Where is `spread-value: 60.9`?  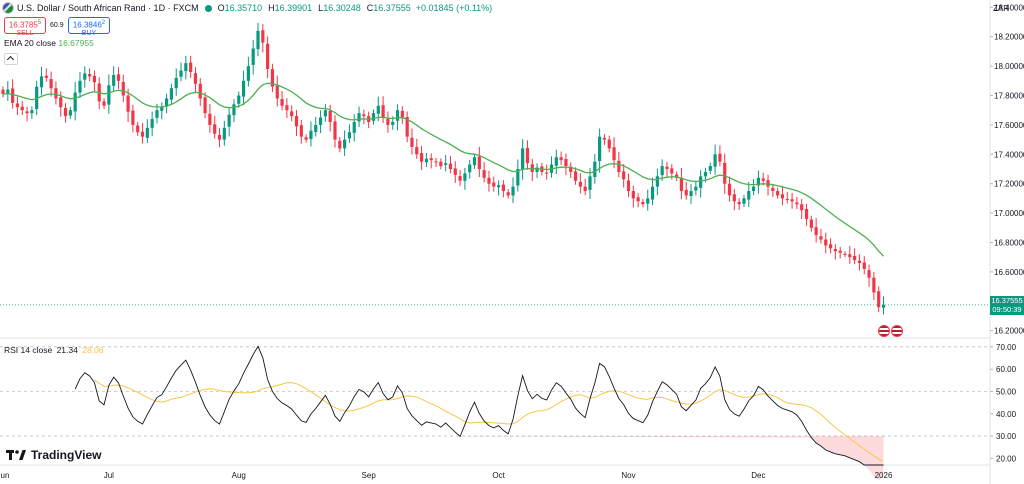
spread-value: 60.9 is located at coordinates (57, 25).